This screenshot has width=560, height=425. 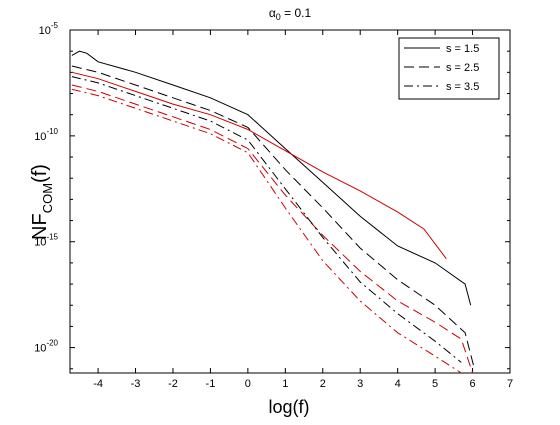 What do you see at coordinates (398, 384) in the screenshot?
I see `x-tick-label: 4` at bounding box center [398, 384].